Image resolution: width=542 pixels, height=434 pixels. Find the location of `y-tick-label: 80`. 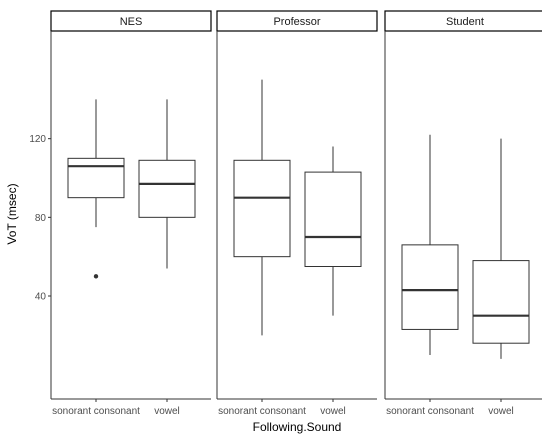

y-tick-label: 80 is located at coordinates (41, 218).